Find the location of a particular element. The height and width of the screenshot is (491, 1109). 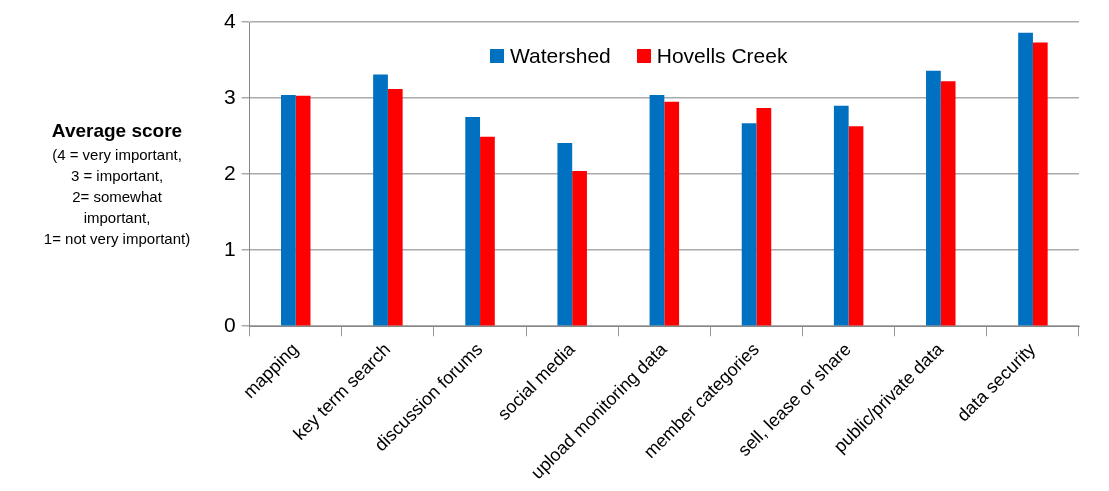

legend-label: Watershed is located at coordinates (560, 56).